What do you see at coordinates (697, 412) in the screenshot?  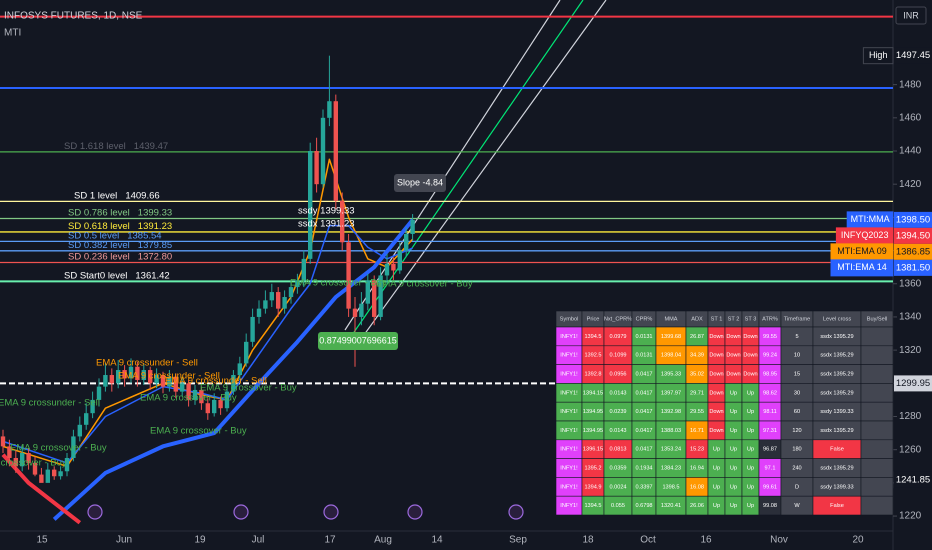 I see `table-cell: 29.55` at bounding box center [697, 412].